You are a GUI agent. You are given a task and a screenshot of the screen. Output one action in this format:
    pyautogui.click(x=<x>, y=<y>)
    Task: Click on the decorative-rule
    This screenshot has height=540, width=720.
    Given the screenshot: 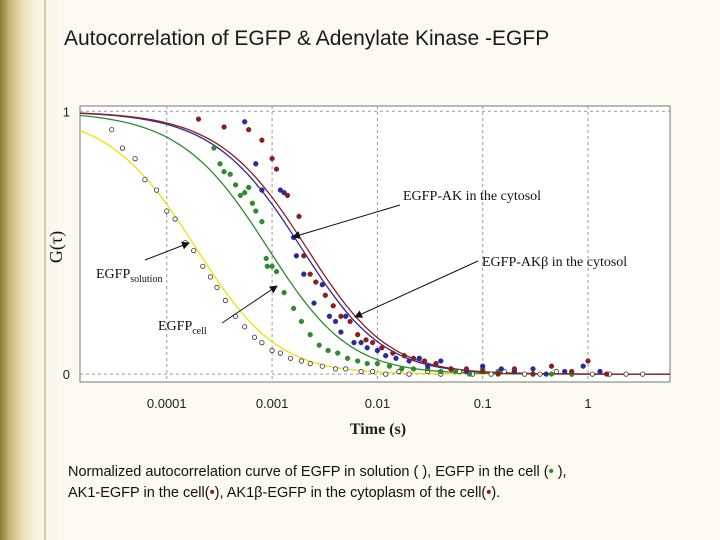 What is the action you would take?
    pyautogui.click(x=45, y=270)
    